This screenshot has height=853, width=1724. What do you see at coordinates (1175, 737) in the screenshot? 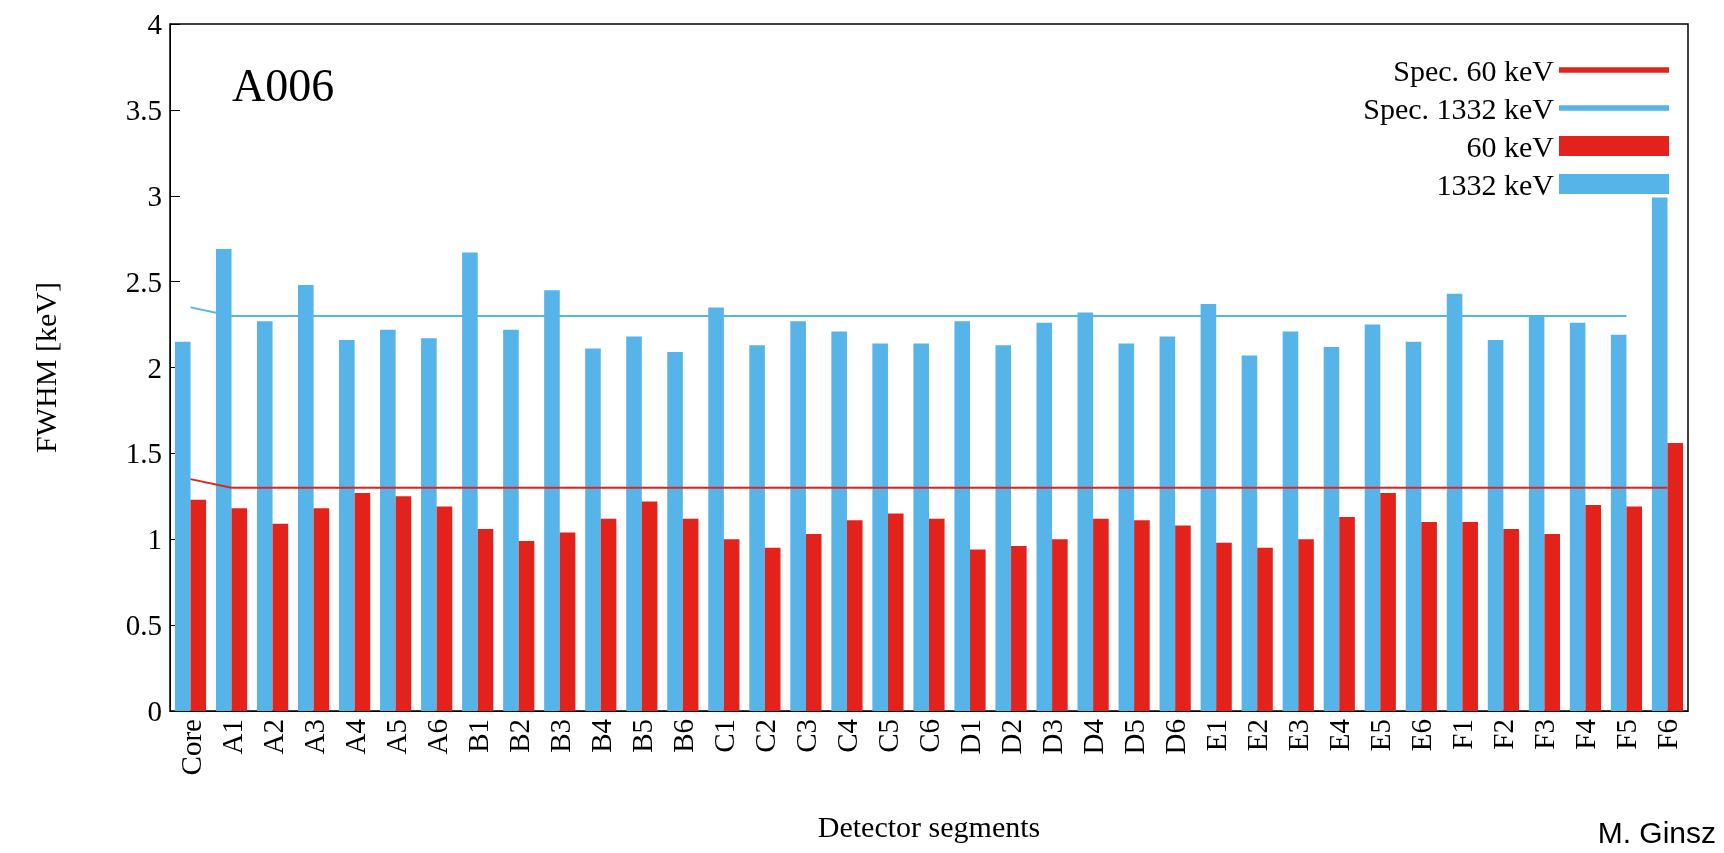
I see `x-tick-label: D6` at bounding box center [1175, 737].